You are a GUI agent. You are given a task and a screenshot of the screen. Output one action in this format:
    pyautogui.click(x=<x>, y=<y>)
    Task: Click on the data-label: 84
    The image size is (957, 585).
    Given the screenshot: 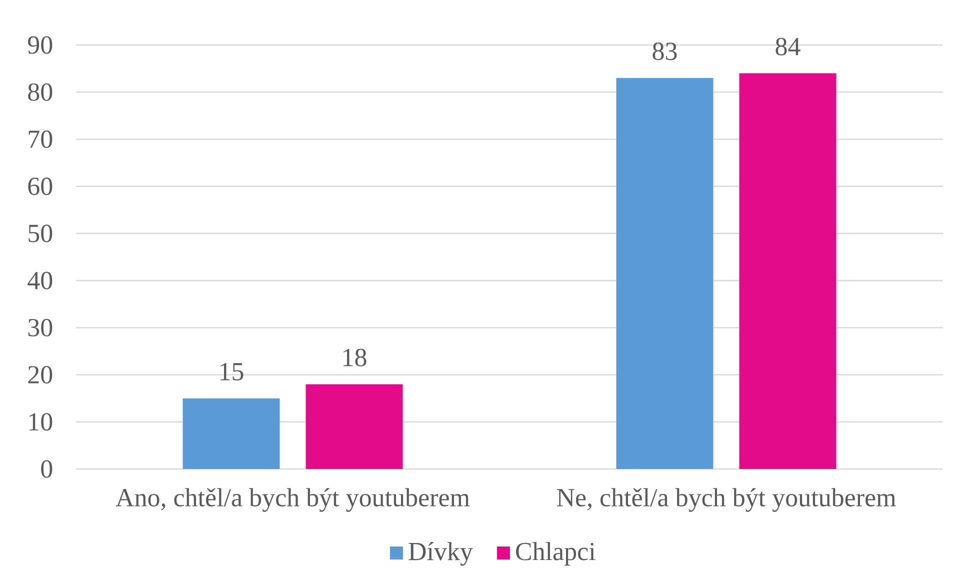 What is the action you would take?
    pyautogui.click(x=788, y=47)
    